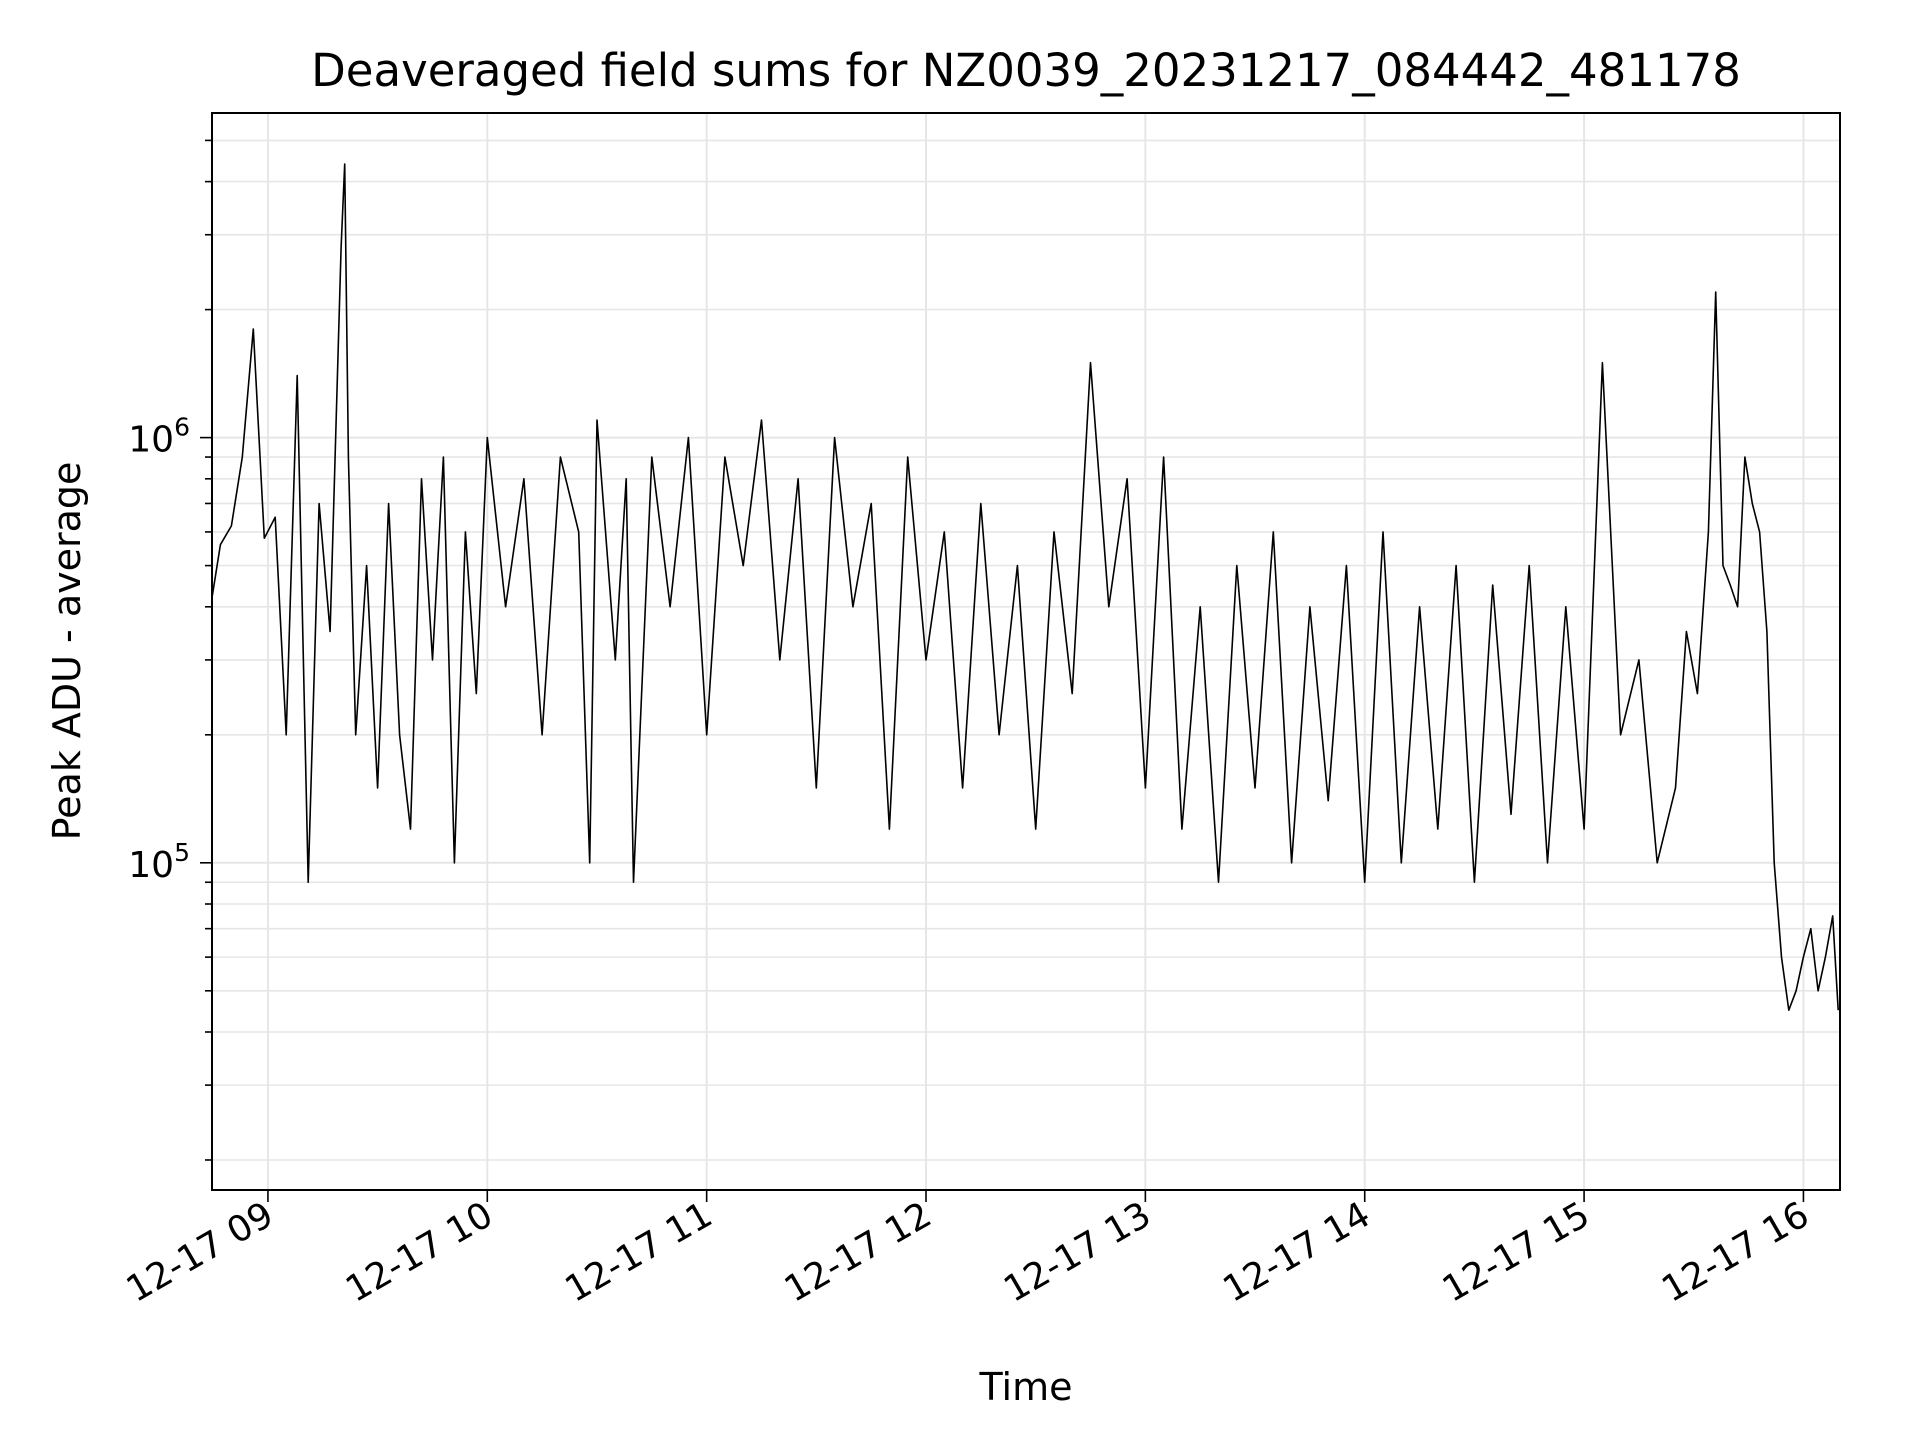 The width and height of the screenshot is (1920, 1440). What do you see at coordinates (170, 650) in the screenshot?
I see `y-axis: 10⁵ 10⁶` at bounding box center [170, 650].